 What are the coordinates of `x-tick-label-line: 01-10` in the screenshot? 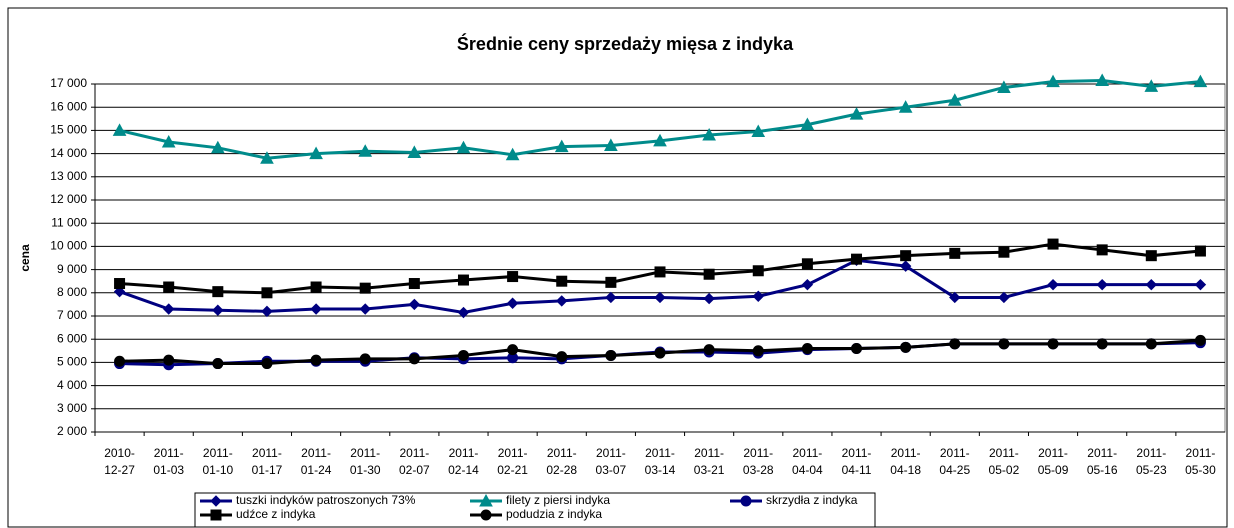 It's located at (217, 470).